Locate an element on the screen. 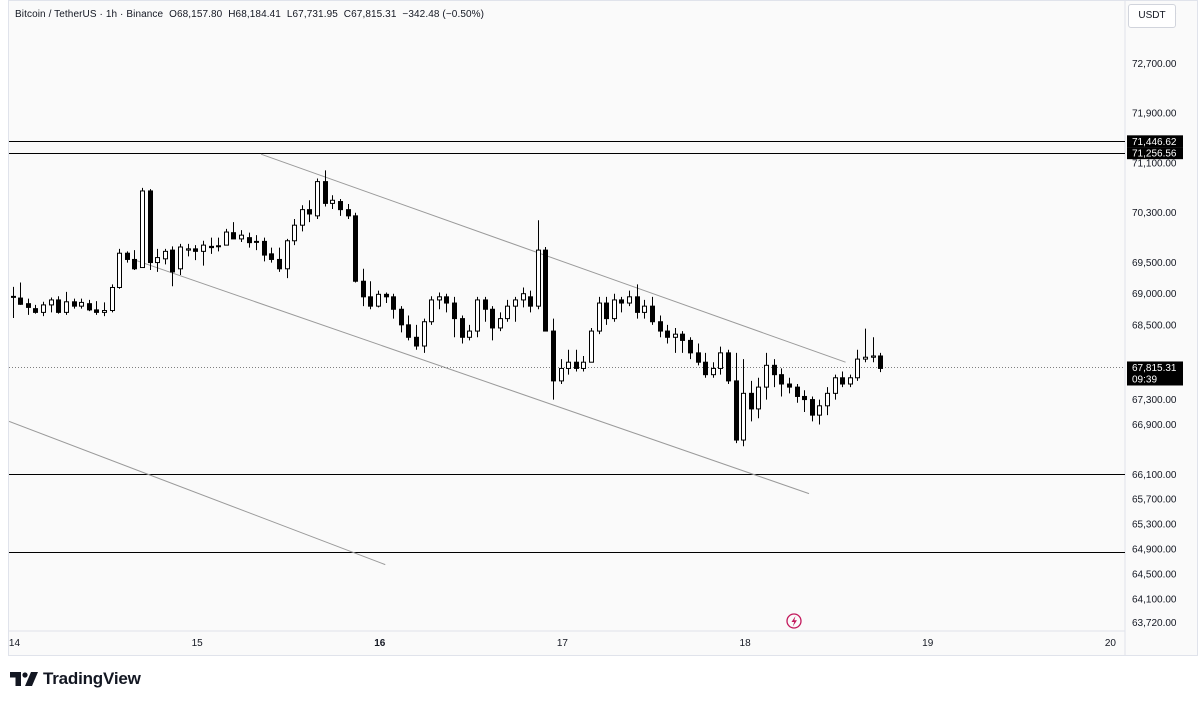 This screenshot has width=1200, height=704. time-tick-label: 17 is located at coordinates (563, 643).